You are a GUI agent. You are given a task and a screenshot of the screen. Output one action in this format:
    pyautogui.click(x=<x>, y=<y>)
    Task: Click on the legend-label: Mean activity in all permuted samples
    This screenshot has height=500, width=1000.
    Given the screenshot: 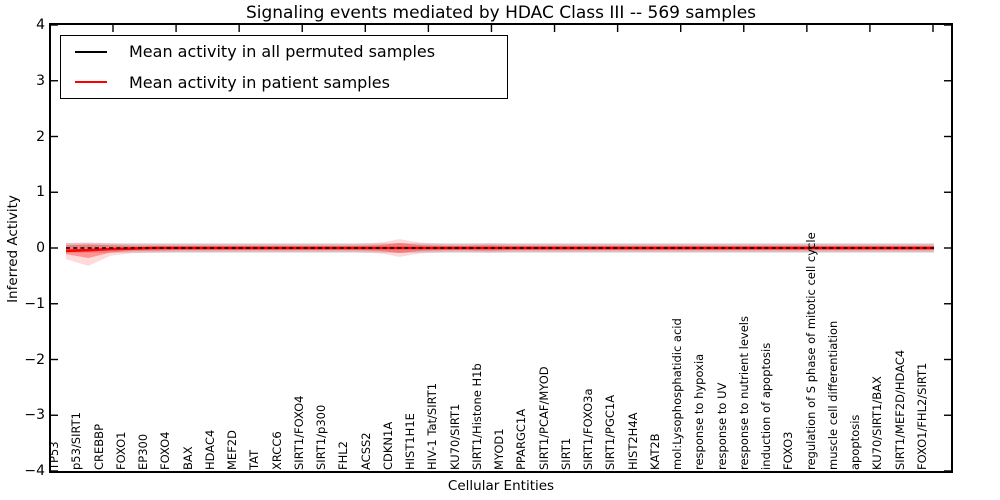 What is the action you would take?
    pyautogui.click(x=282, y=52)
    